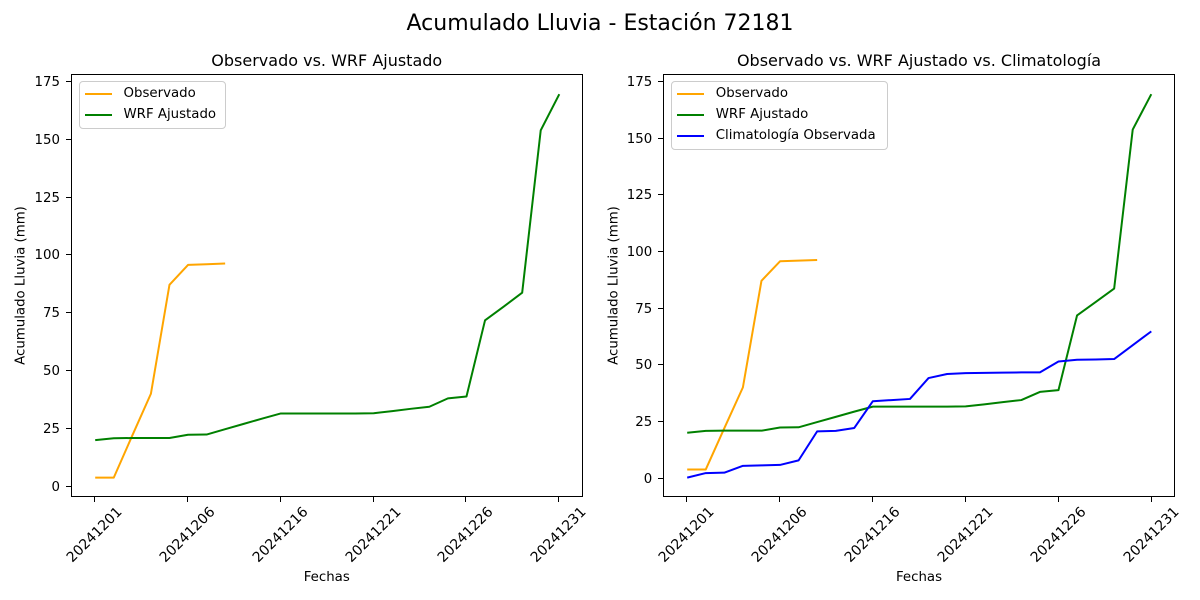 Image resolution: width=1200 pixels, height=600 pixels. Describe the element at coordinates (600, 23) in the screenshot. I see `figure-title: Acumulado Lluvia - Estación 72181` at that location.